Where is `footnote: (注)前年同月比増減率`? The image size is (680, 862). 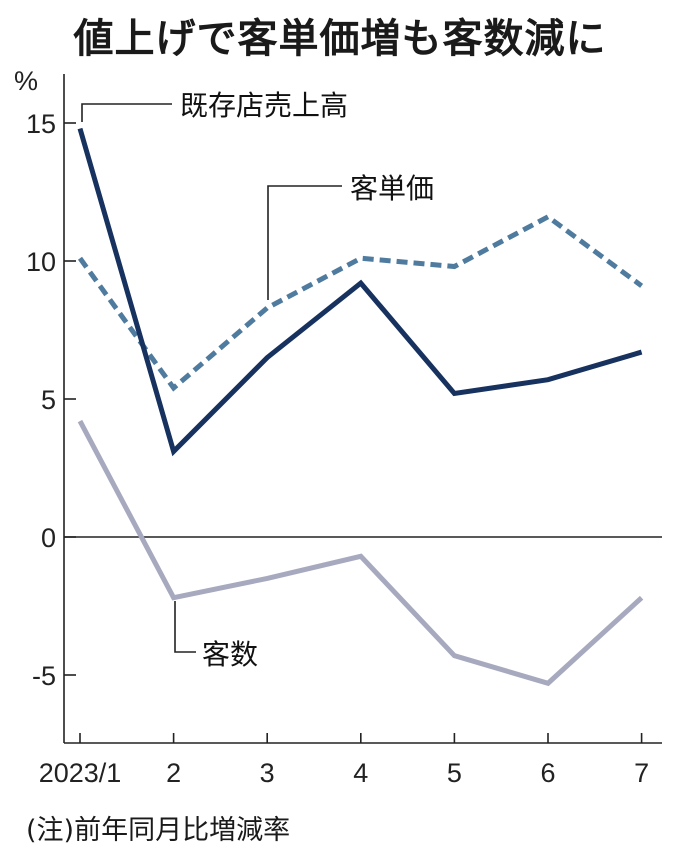 footnote: (注)前年同月比増減率 is located at coordinates (158, 830).